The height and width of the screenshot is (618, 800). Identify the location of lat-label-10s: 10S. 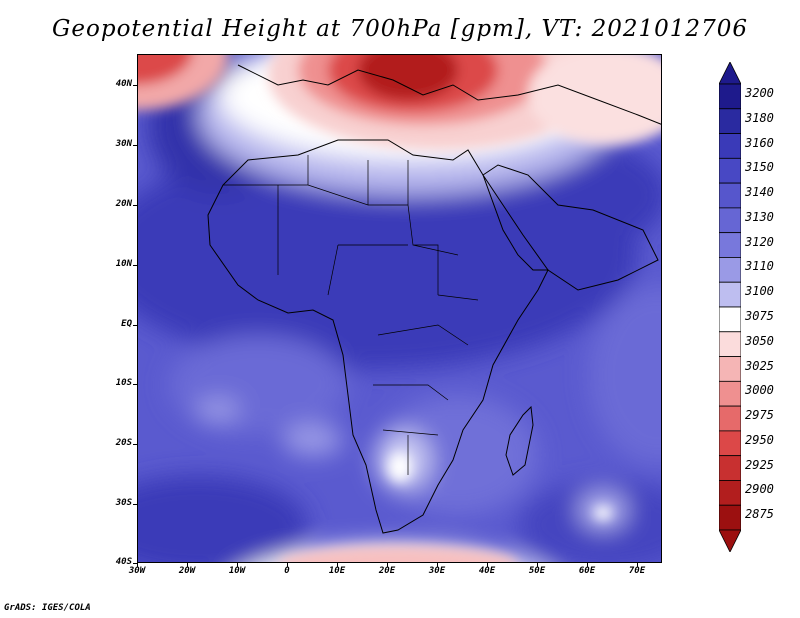
(123, 383).